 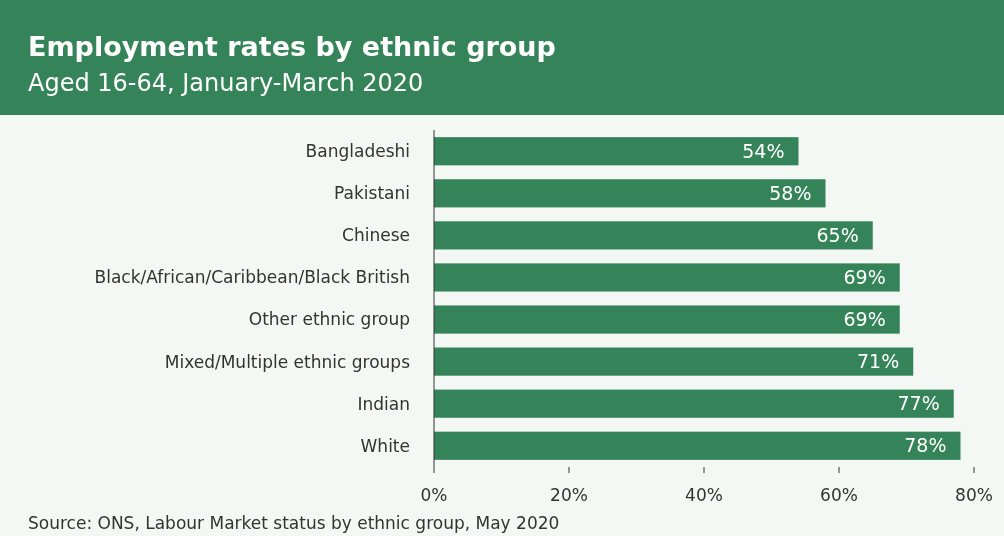 I want to click on data-label: 65%, so click(x=837, y=235).